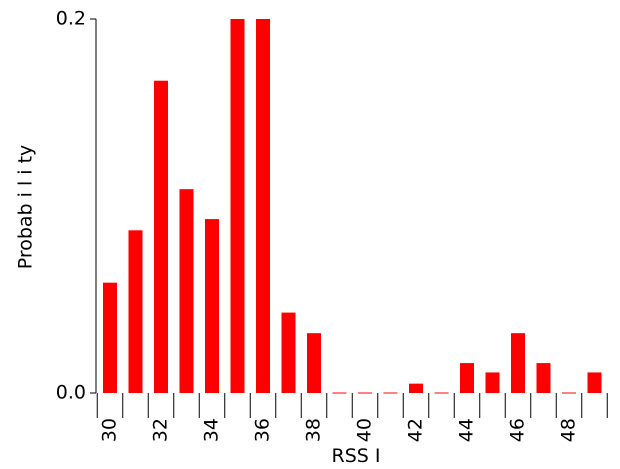 The image size is (620, 469). I want to click on x-tick-label: 36, so click(263, 430).